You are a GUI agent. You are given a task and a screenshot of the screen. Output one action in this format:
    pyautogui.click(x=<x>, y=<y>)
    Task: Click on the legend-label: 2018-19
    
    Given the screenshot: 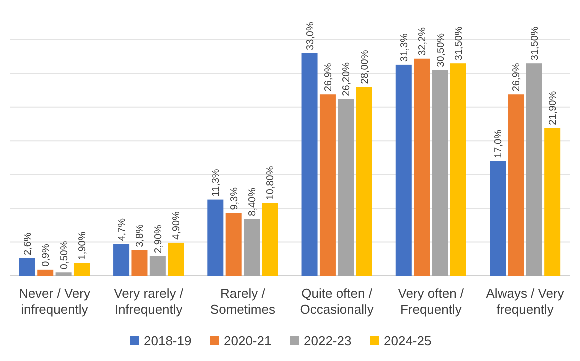 What is the action you would take?
    pyautogui.click(x=168, y=341)
    